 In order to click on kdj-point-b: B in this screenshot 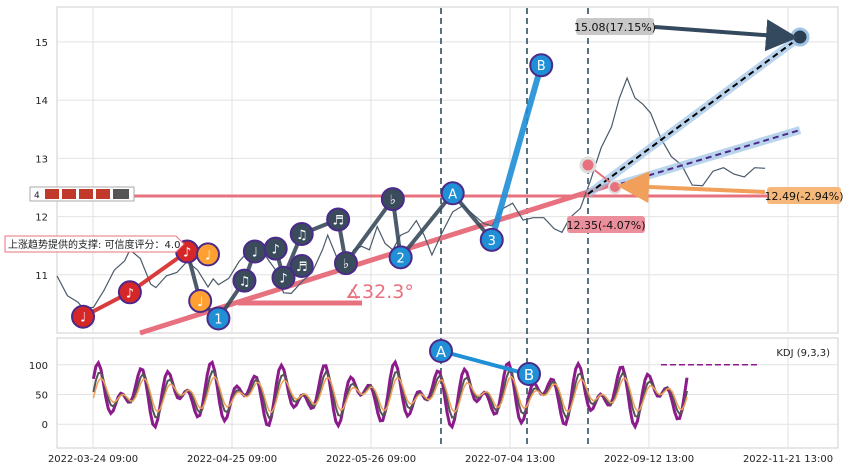, I will do `click(529, 374)`.